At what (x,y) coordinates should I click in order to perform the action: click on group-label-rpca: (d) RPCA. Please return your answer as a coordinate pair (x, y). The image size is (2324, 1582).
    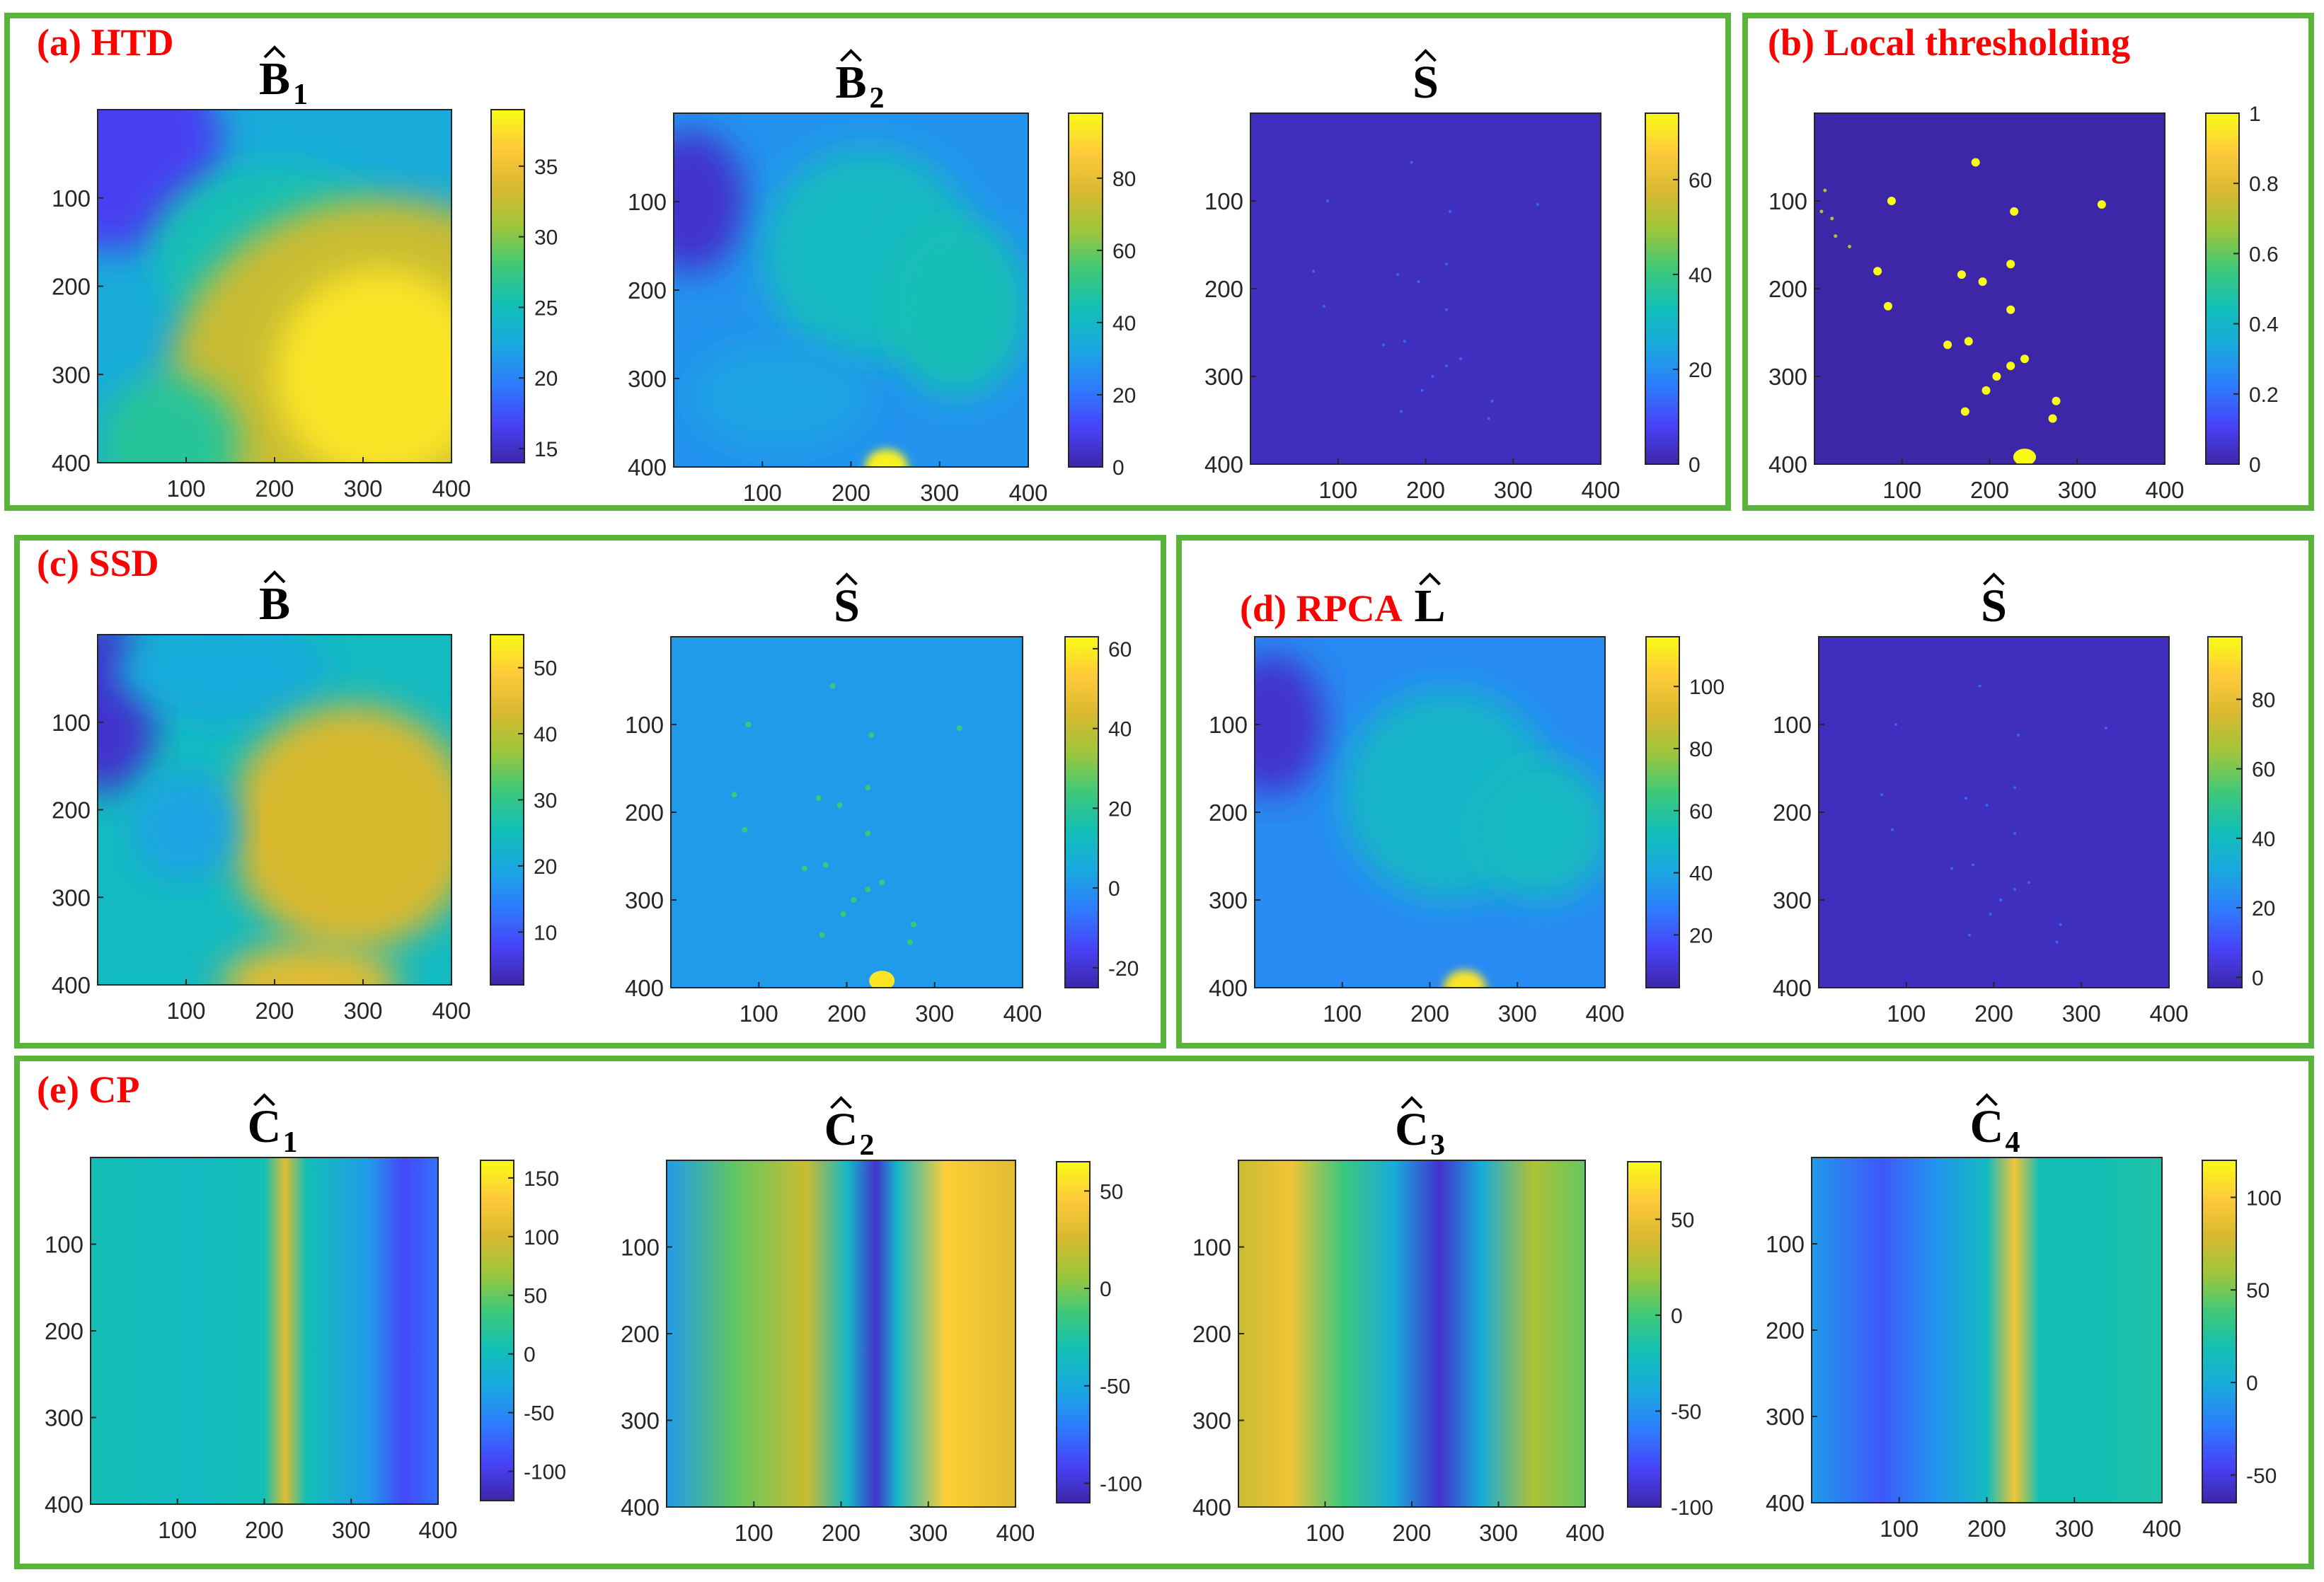
    Looking at the image, I should click on (1321, 609).